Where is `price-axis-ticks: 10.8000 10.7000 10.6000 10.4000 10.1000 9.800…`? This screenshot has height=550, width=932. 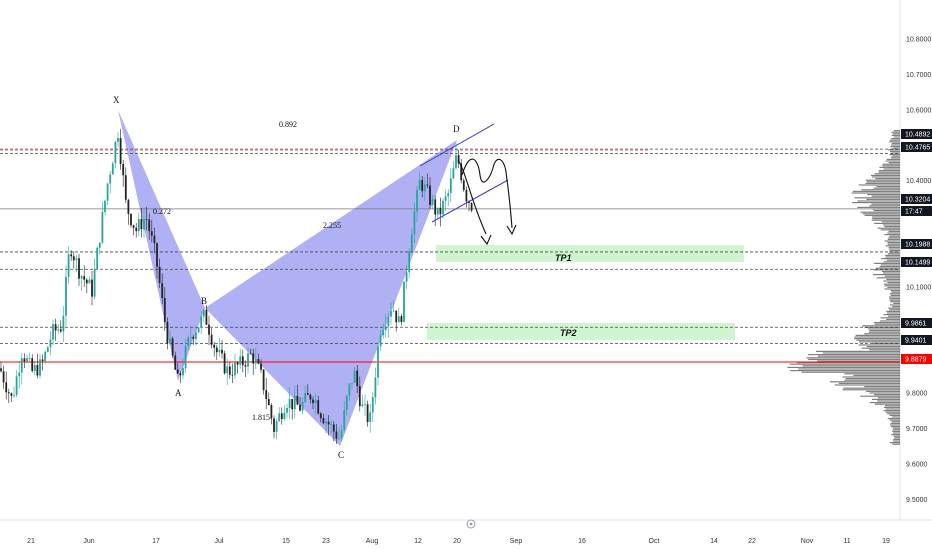
price-axis-ticks: 10.8000 10.7000 10.6000 10.4000 10.1000 9.800… is located at coordinates (918, 270).